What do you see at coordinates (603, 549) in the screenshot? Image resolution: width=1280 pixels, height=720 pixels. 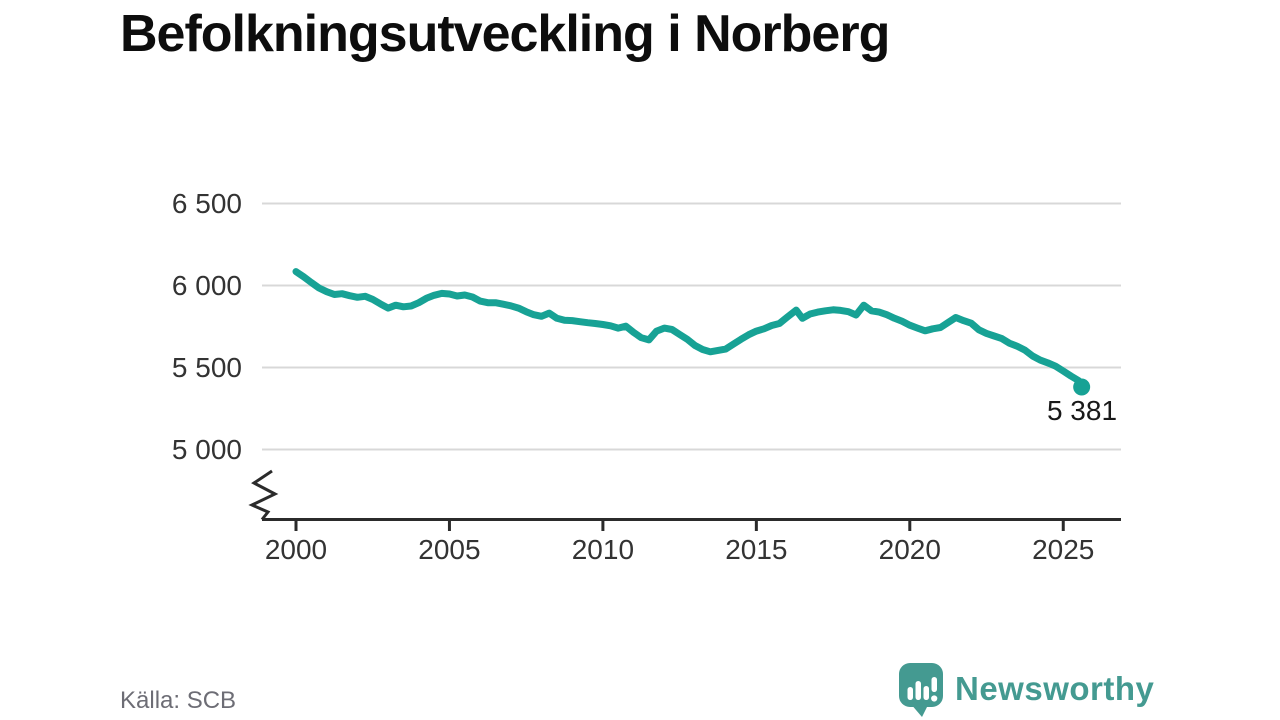 I see `x-axis-tick-label: 2010` at bounding box center [603, 549].